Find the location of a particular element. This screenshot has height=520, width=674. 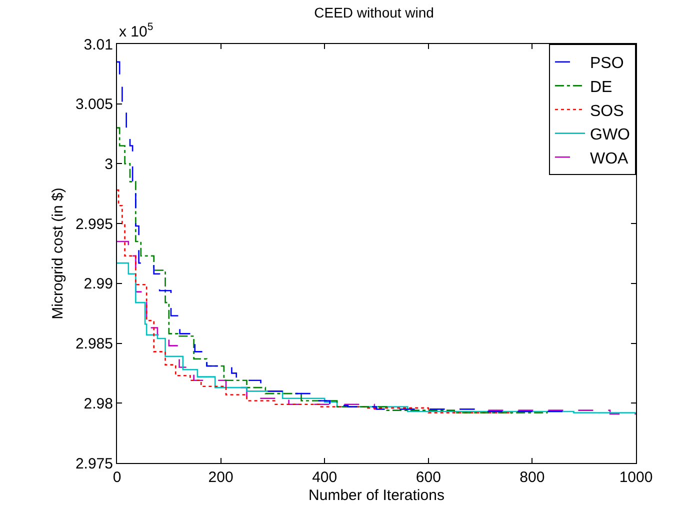

legend-label: SOS is located at coordinates (607, 111).